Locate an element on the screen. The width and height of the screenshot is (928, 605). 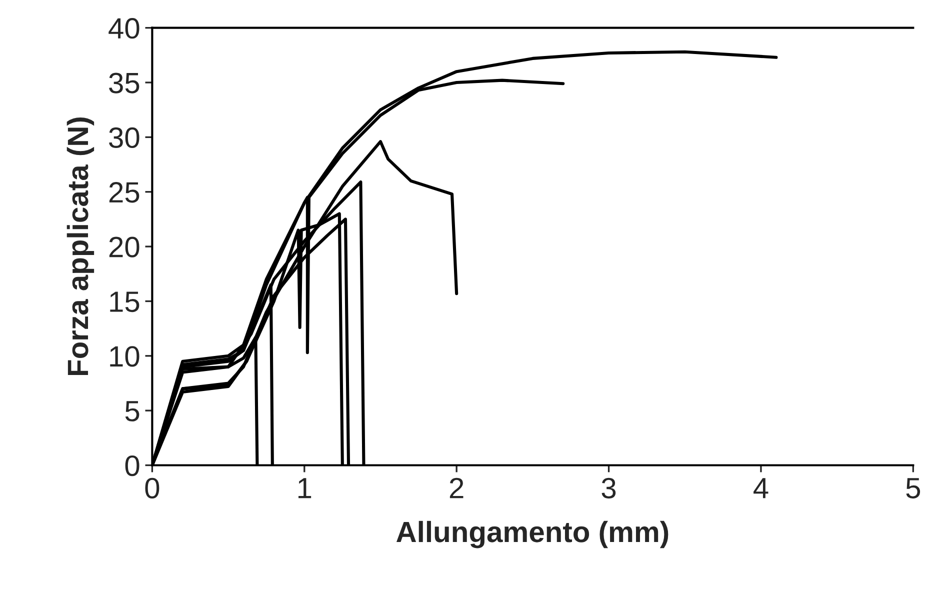
y-tick-label: 0 is located at coordinates (132, 465).